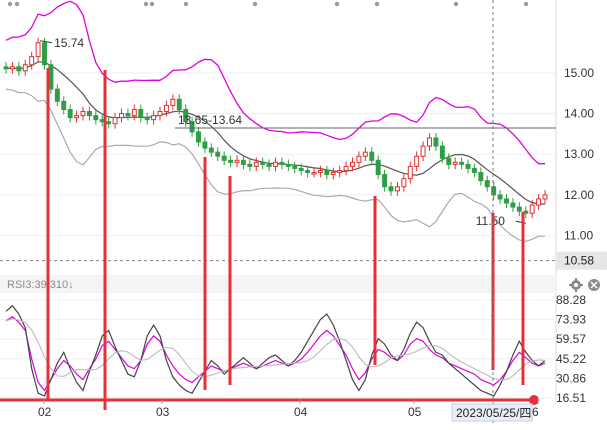 The image size is (607, 430). Describe the element at coordinates (579, 114) in the screenshot. I see `price-tick-label: 14.00` at that location.